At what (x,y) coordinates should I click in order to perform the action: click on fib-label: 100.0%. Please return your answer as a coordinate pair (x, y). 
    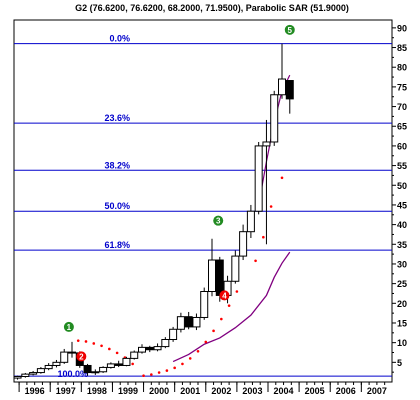
    Looking at the image, I should click on (72, 374).